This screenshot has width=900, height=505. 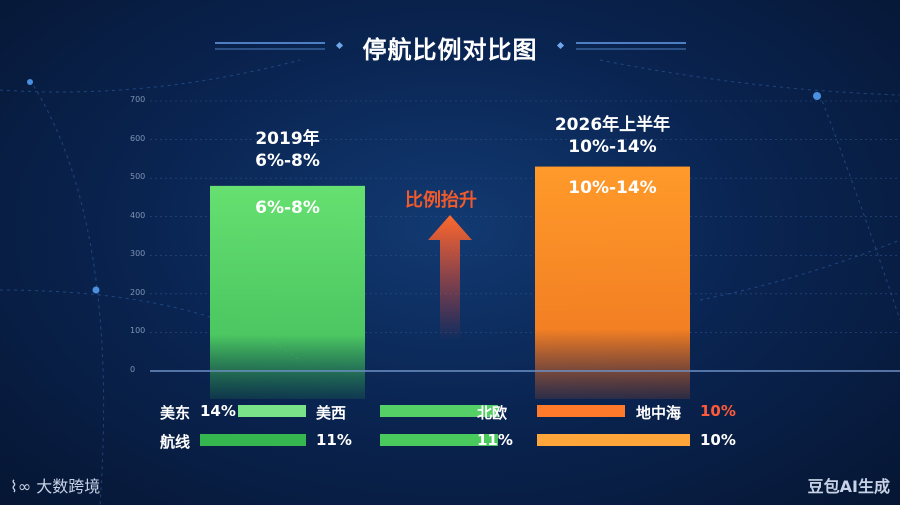 I want to click on legend-swatch-med, so click(x=581, y=411).